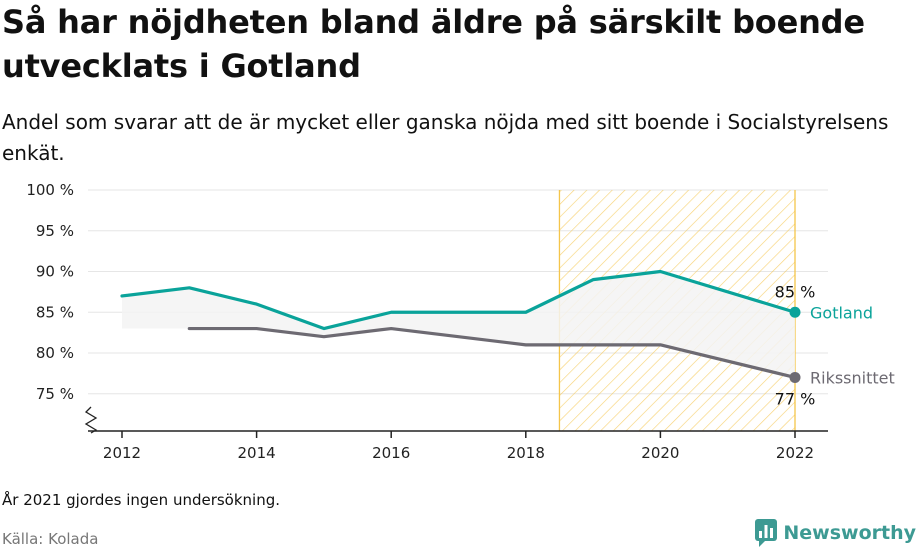  I want to click on series-end-marker-riks, so click(795, 377).